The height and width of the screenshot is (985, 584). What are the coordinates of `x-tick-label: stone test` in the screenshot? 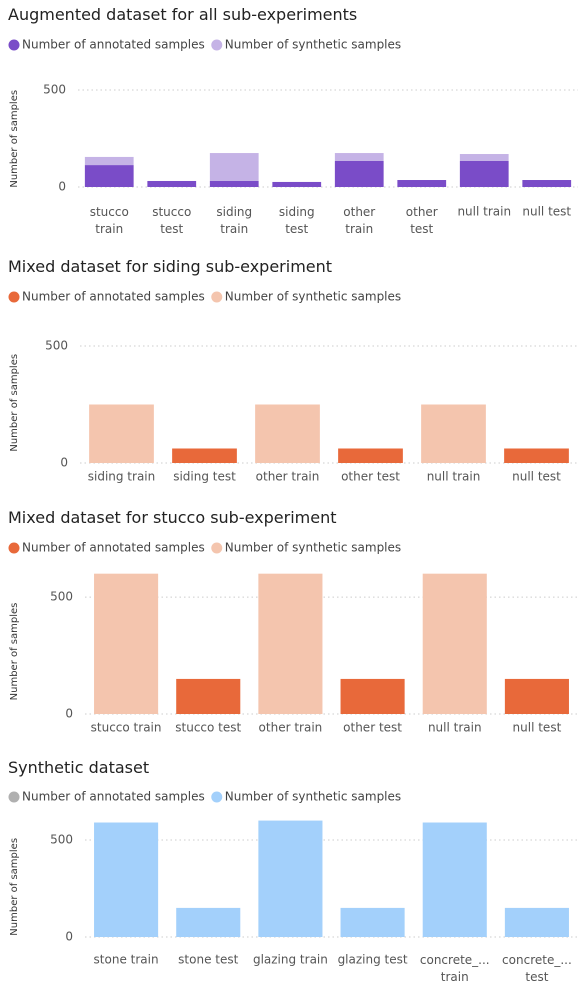 It's located at (208, 960).